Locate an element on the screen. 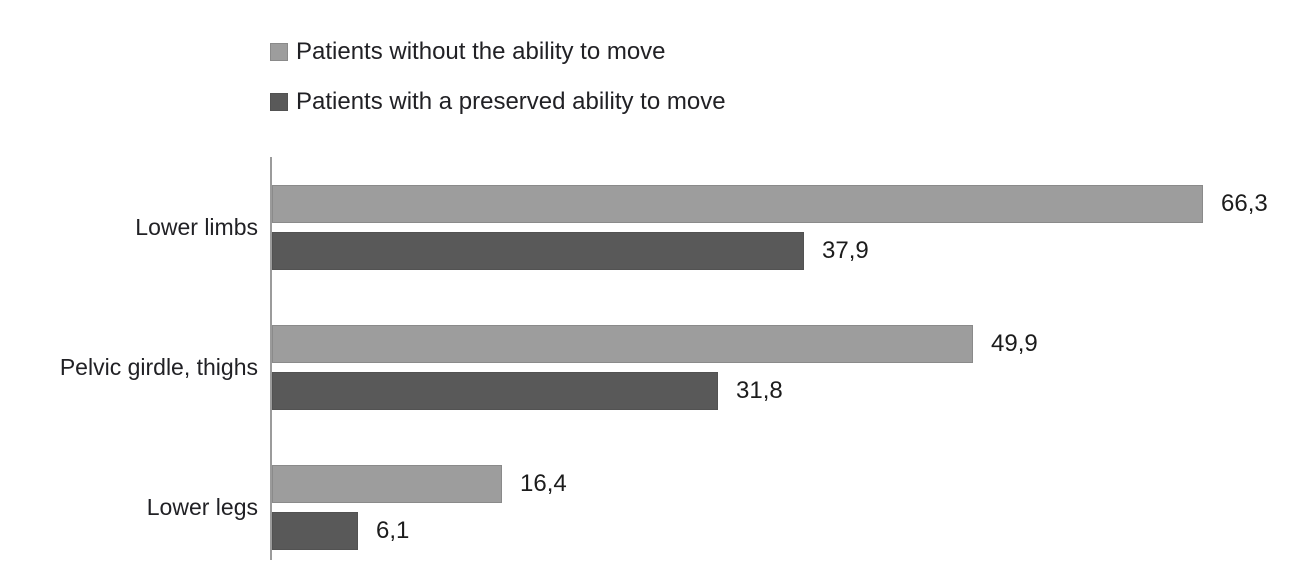  category-label: Lower limbs is located at coordinates (196, 227).